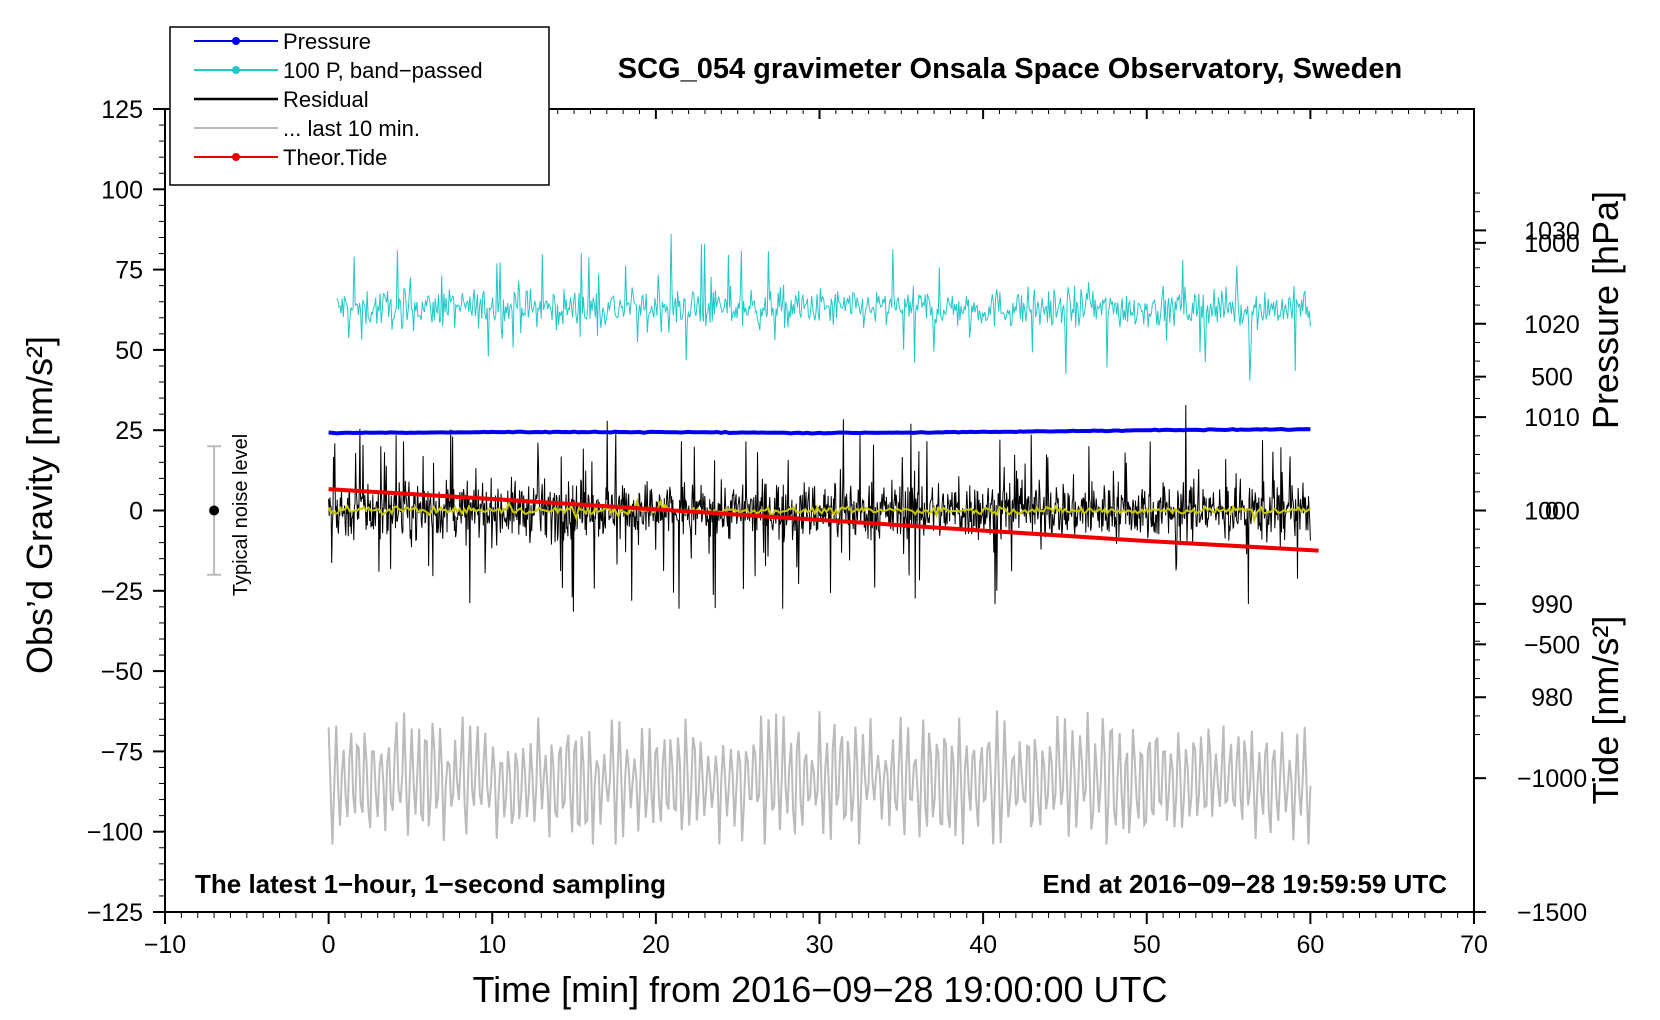 The width and height of the screenshot is (1660, 1020). Describe the element at coordinates (1552, 698) in the screenshot. I see `pressure-tick-label: 980` at that location.